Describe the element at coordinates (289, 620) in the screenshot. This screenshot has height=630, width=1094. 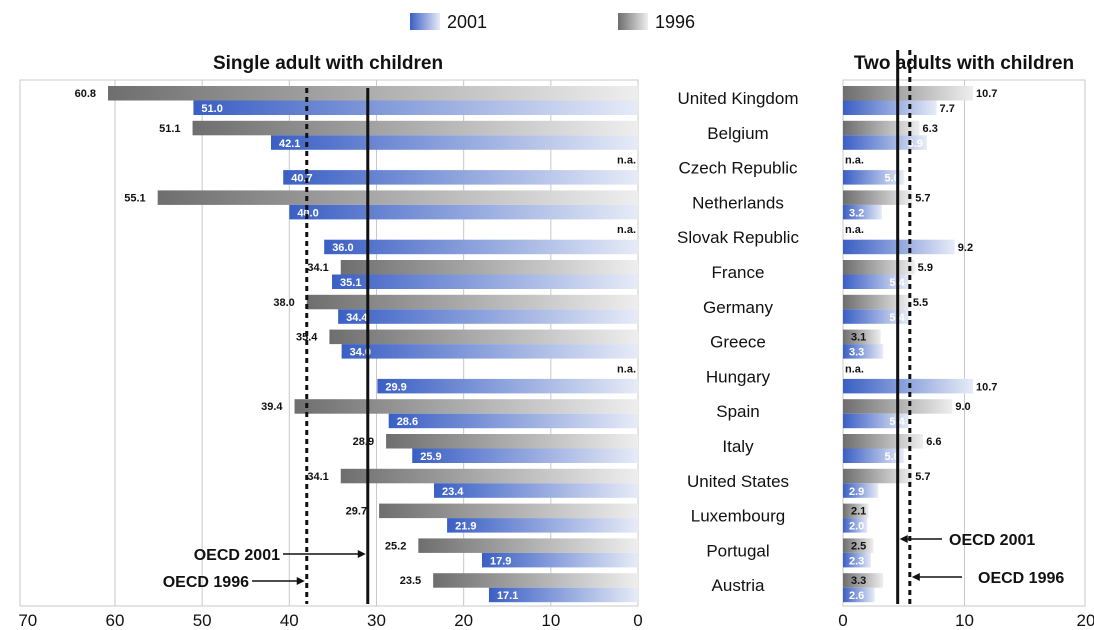
I see `left-tick-40: 40` at that location.